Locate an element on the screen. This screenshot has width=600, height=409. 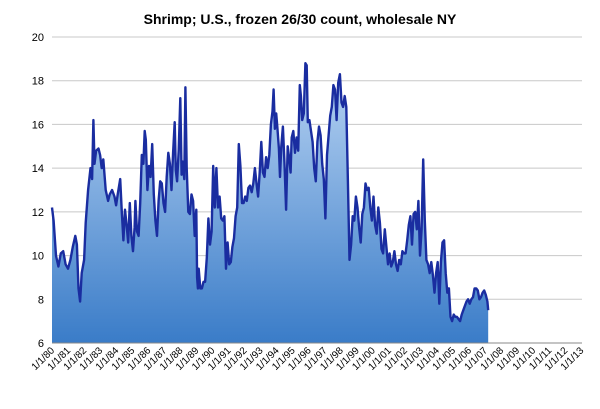
y-tick-label: 14 is located at coordinates (38, 169).